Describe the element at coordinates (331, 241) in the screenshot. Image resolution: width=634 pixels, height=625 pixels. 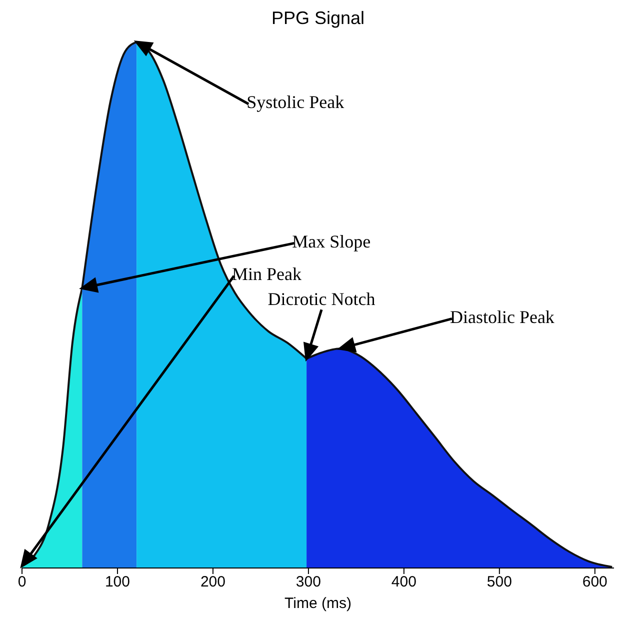
I see `annotation: Max Slope` at that location.